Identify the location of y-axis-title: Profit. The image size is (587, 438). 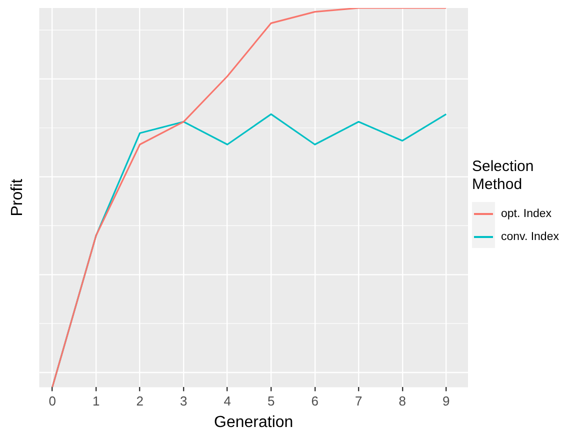
(17, 197).